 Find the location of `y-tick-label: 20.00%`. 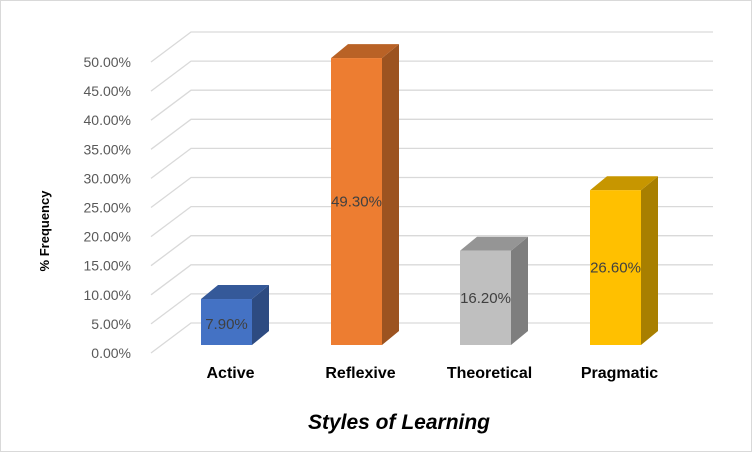

y-tick-label: 20.00% is located at coordinates (107, 237).